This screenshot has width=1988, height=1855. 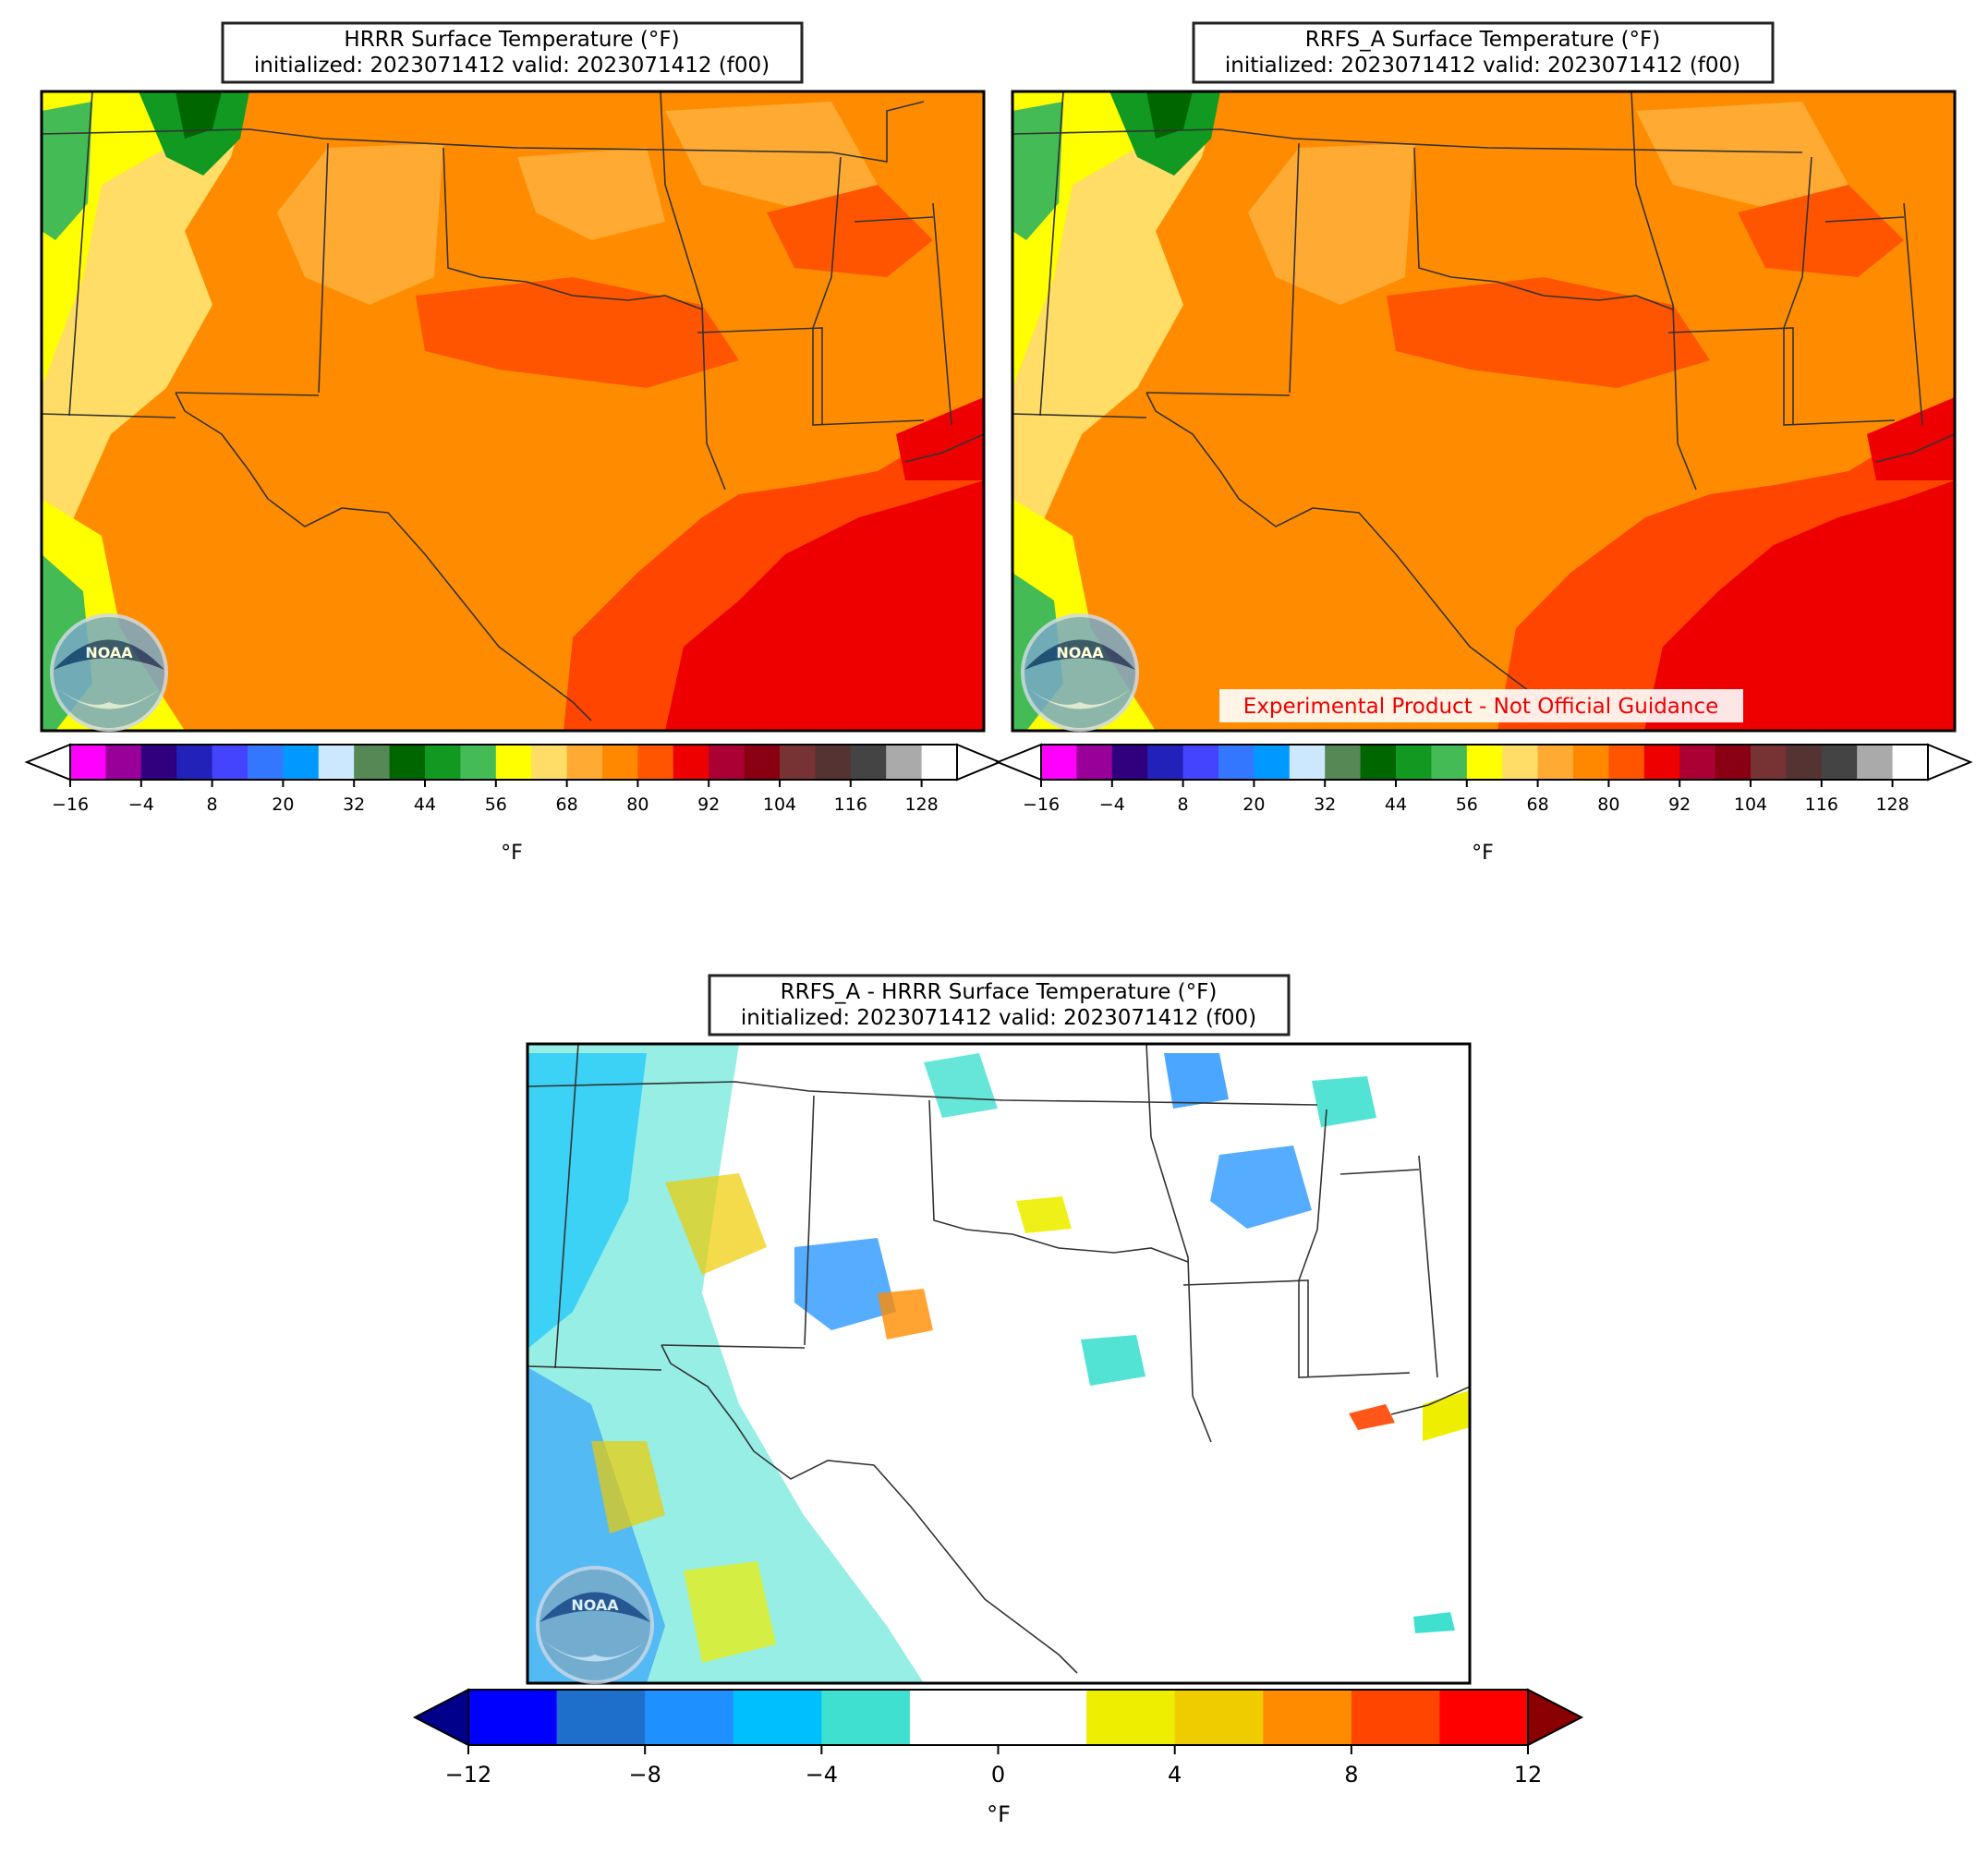 I want to click on colorbar-tick-label: 128, so click(x=1892, y=804).